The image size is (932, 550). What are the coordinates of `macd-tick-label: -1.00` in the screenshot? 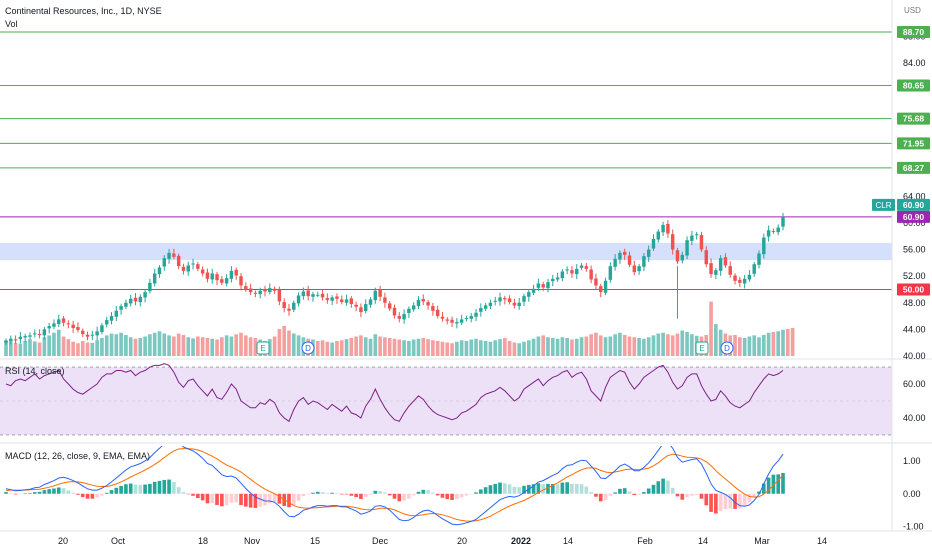 It's located at (913, 527).